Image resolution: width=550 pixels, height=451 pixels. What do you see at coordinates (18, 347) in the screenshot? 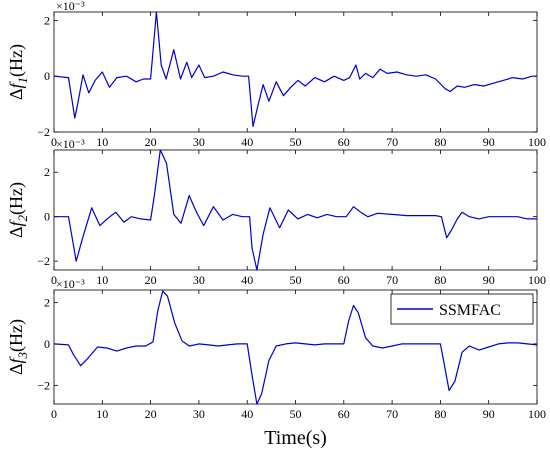
I see `y-axis-label: Δf3(Hz)` at bounding box center [18, 347].